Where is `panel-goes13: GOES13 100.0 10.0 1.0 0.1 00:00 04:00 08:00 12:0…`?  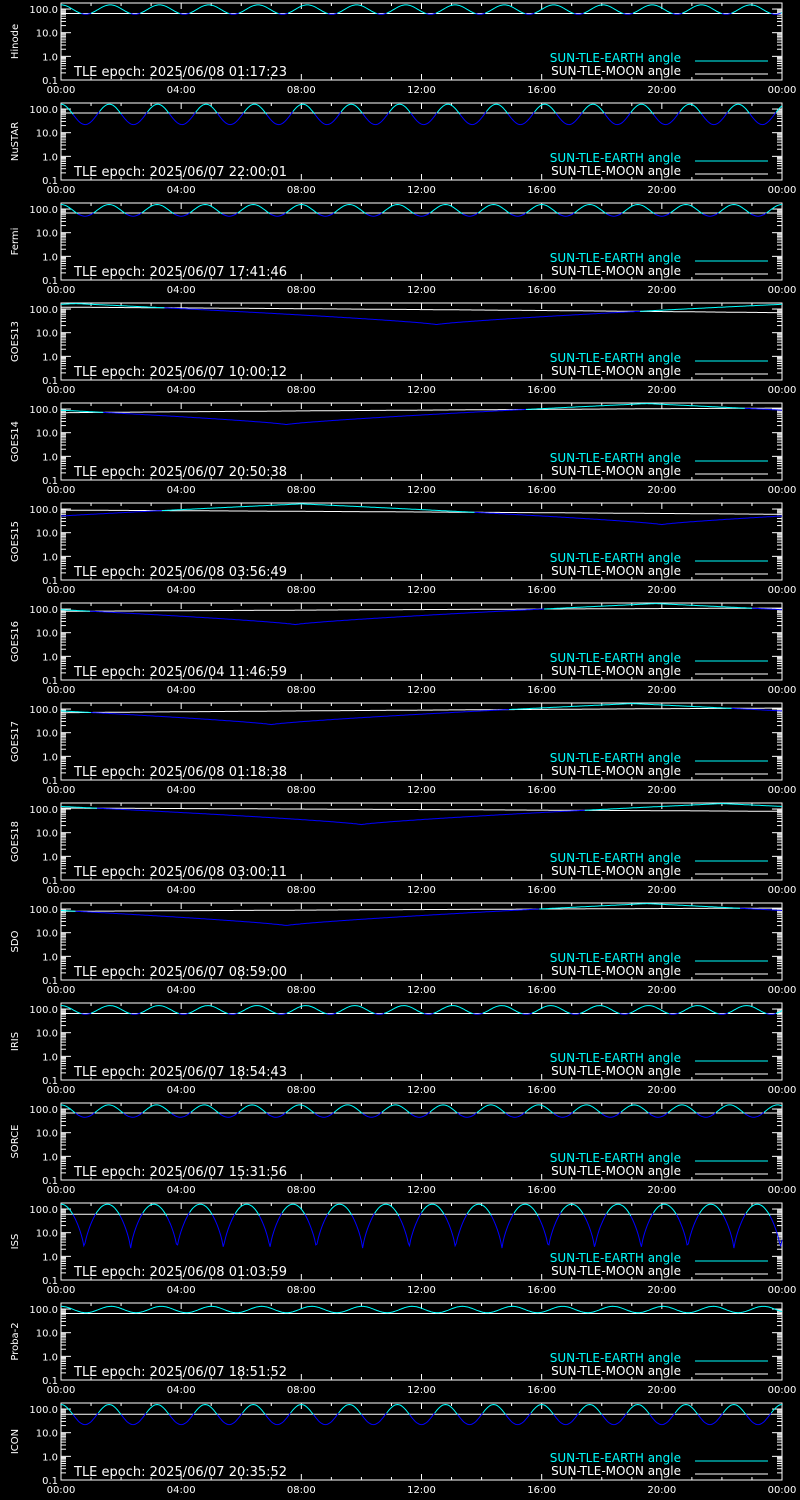 panel-goes13: GOES13 100.0 10.0 1.0 0.1 00:00 04:00 08:00 12:0… is located at coordinates (400, 350).